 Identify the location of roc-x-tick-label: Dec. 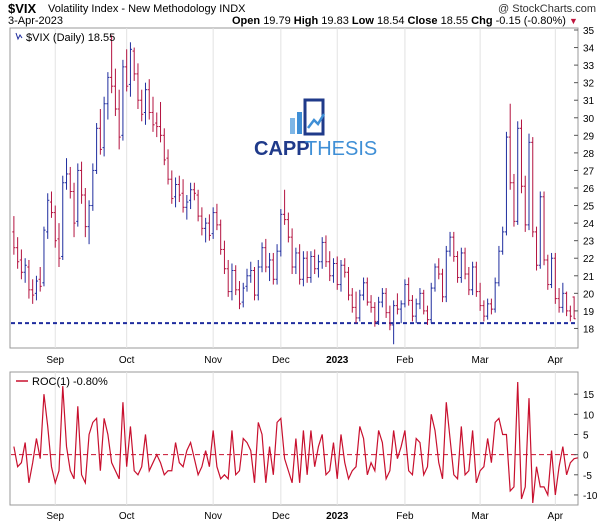
(281, 516).